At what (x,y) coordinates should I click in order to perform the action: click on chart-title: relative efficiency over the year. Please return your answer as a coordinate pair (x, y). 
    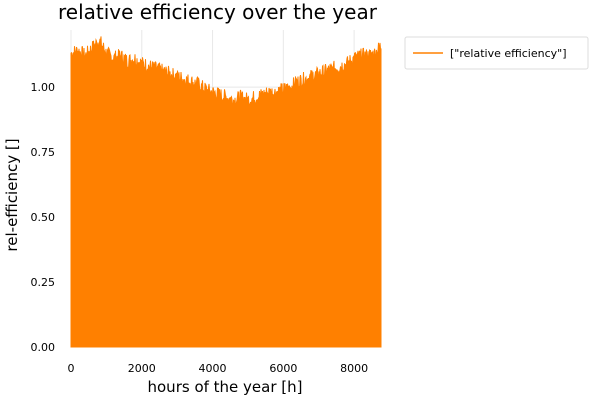
    Looking at the image, I should click on (218, 12).